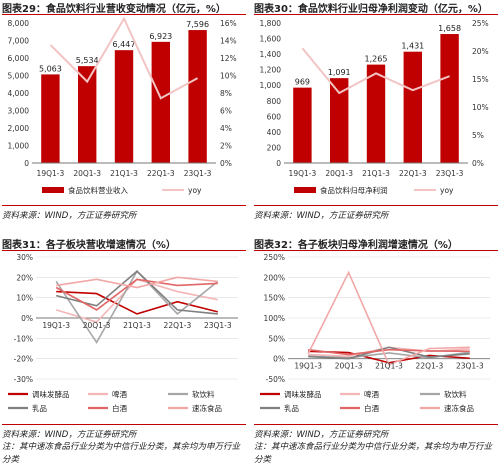 The height and width of the screenshot is (471, 500). What do you see at coordinates (50, 68) in the screenshot?
I see `data-label: 5,063` at bounding box center [50, 68].